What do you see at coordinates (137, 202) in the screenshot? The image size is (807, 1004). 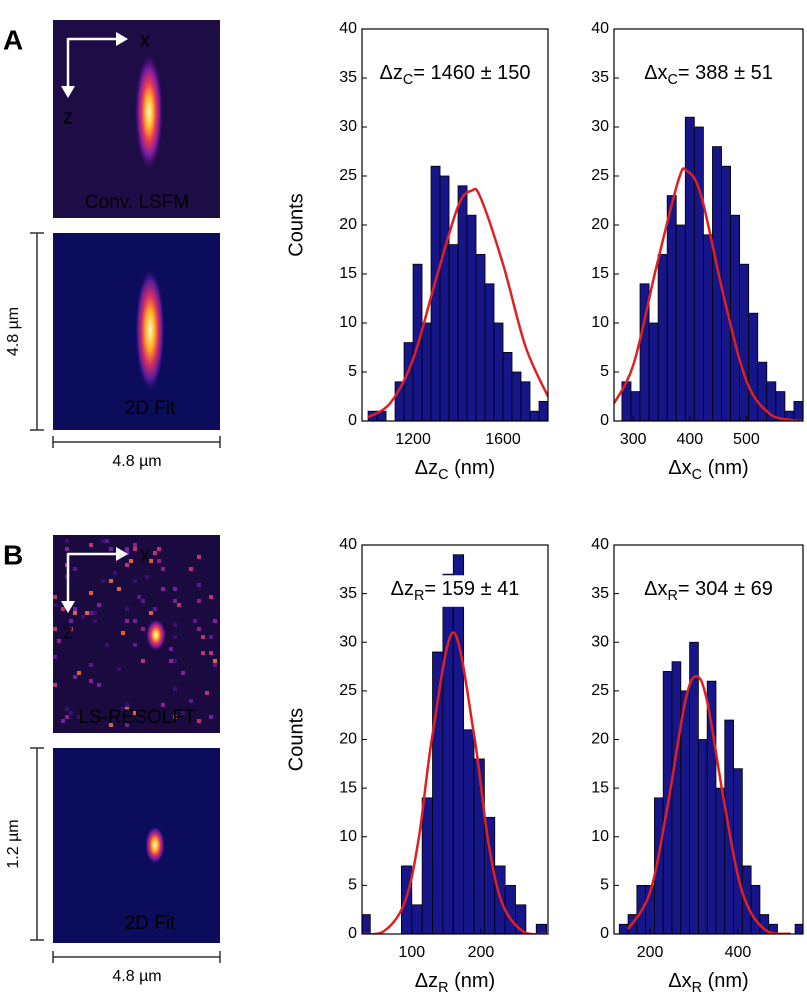 I see `image-label: Conv. LSFM` at bounding box center [137, 202].